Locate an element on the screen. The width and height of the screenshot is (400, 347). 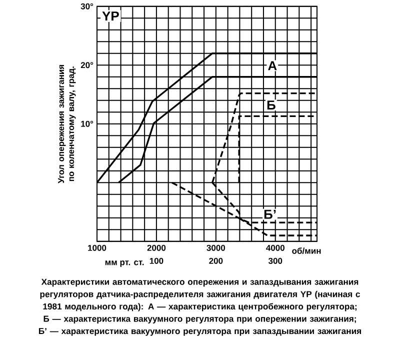
annotation: А is located at coordinates (272, 65).